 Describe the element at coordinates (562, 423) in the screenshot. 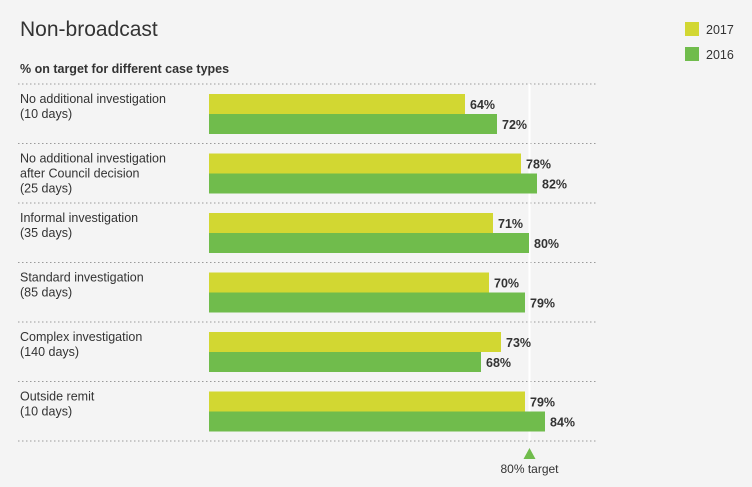

I see `value-label-2016-6: 84%` at that location.